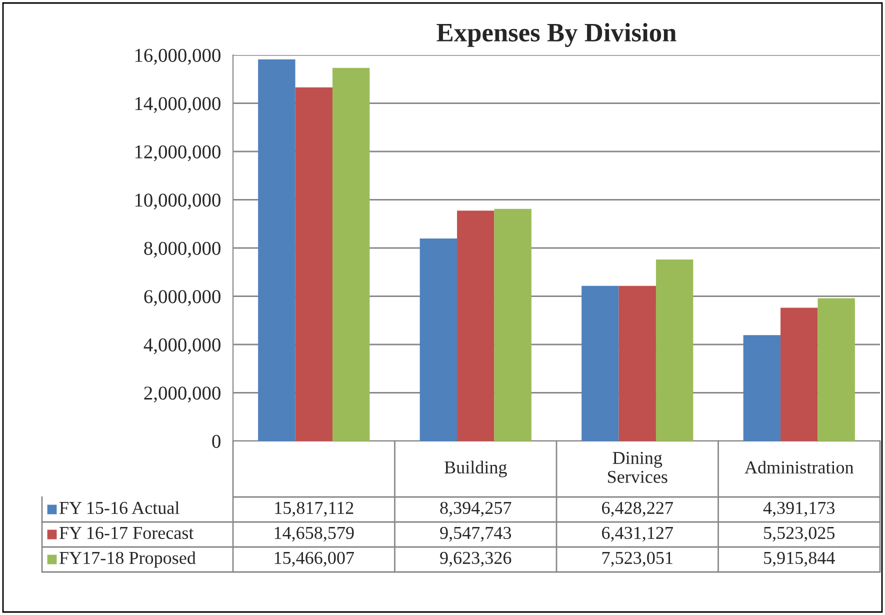 Image resolution: width=885 pixels, height=615 pixels. Describe the element at coordinates (637, 559) in the screenshot. I see `data-label: 7,523,051` at that location.